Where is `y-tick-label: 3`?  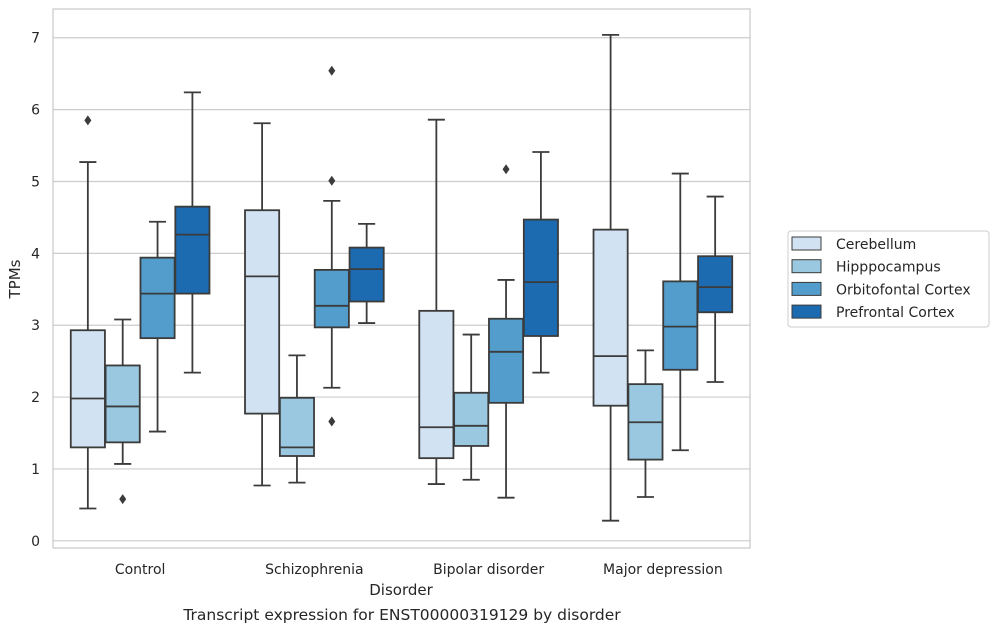 y-tick-label: 3 is located at coordinates (35, 326).